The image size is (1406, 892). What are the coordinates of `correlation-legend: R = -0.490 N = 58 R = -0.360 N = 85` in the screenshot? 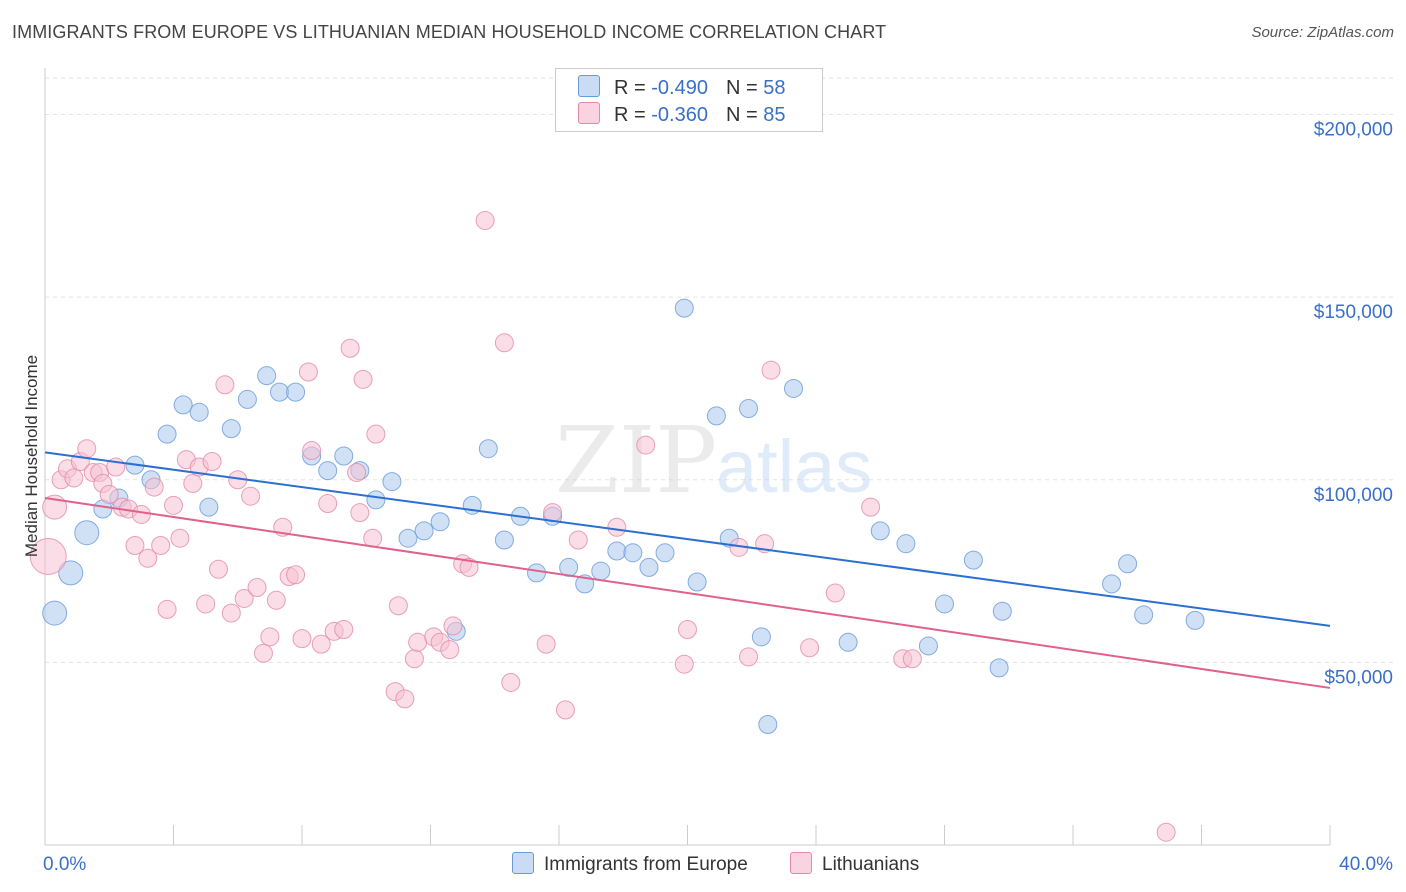 It's located at (689, 100).